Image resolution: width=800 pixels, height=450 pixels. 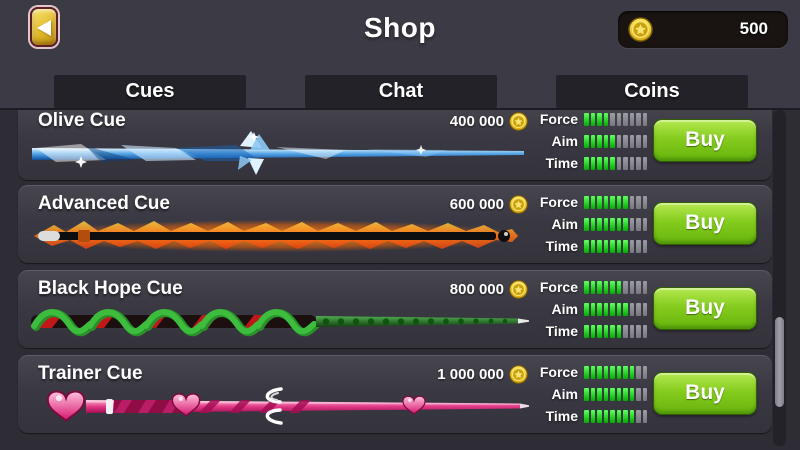 I want to click on coin-icon, so click(x=640, y=29).